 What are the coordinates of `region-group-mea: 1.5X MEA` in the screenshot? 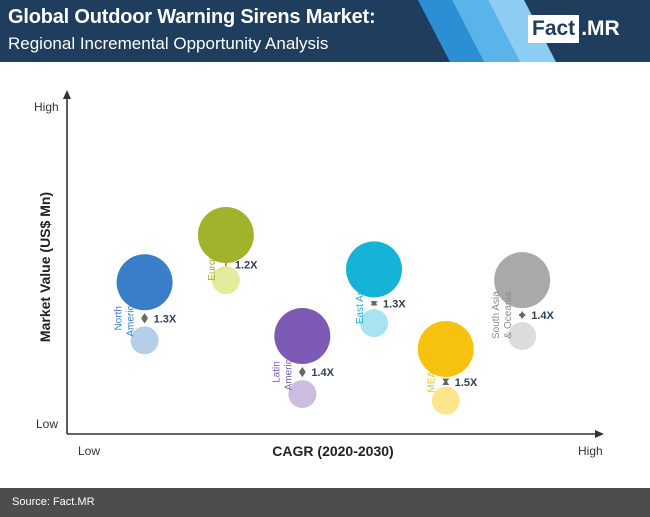 It's located at (447, 367).